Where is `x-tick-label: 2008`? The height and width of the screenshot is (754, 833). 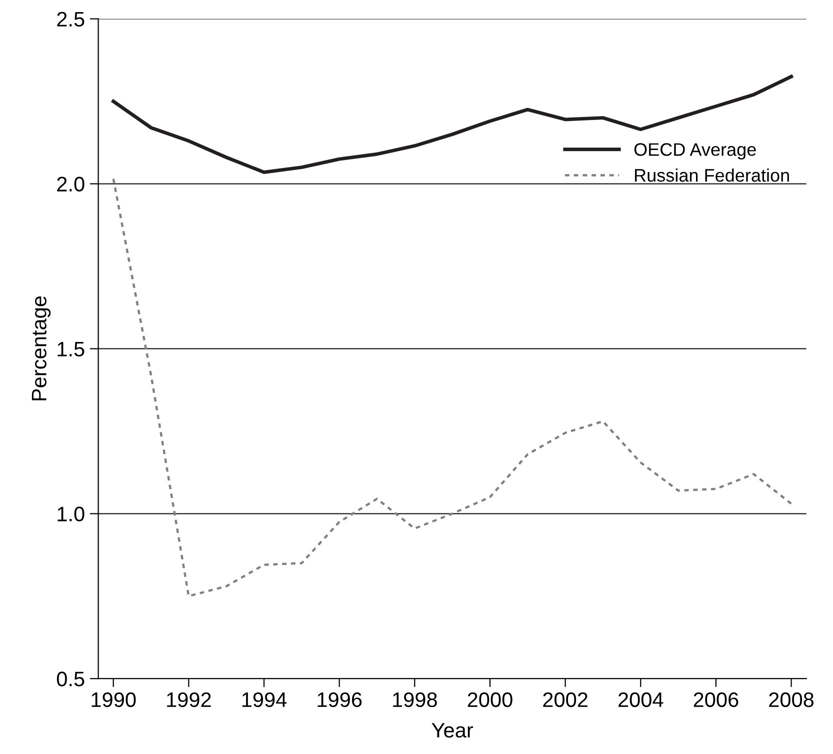 x-tick-label: 2008 is located at coordinates (791, 700).